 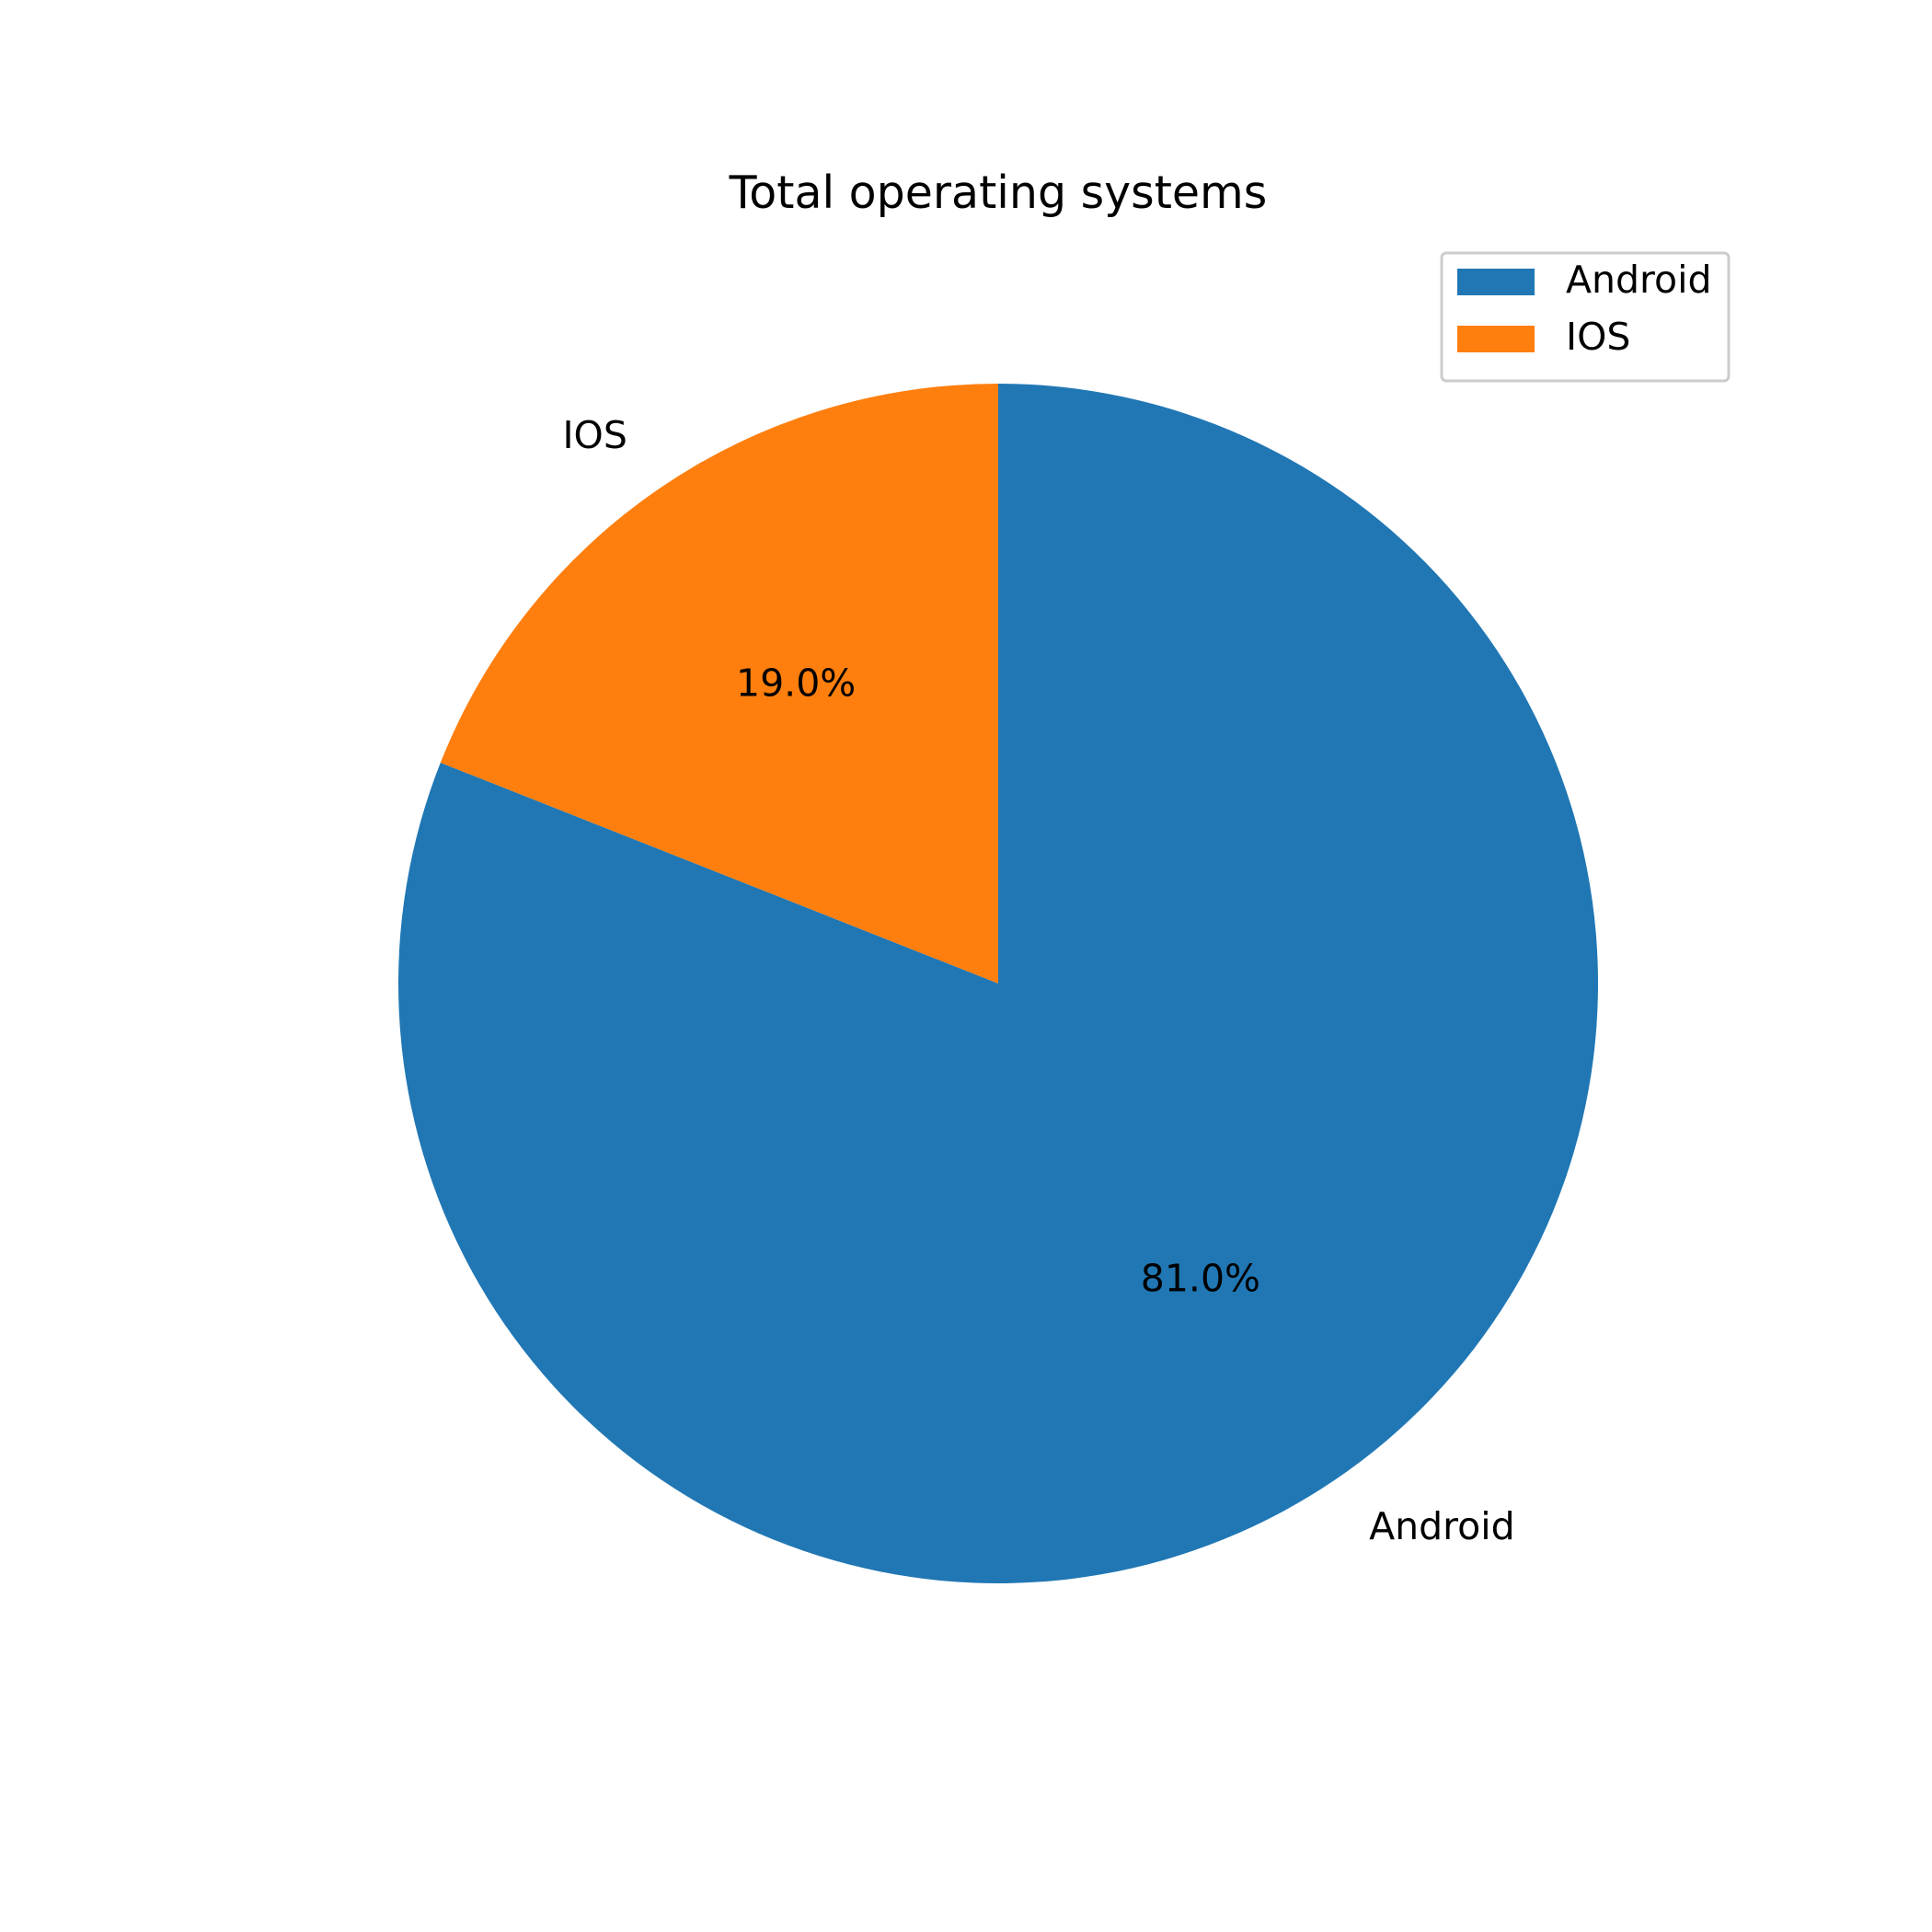 I want to click on legend: Android IOS, so click(x=1585, y=317).